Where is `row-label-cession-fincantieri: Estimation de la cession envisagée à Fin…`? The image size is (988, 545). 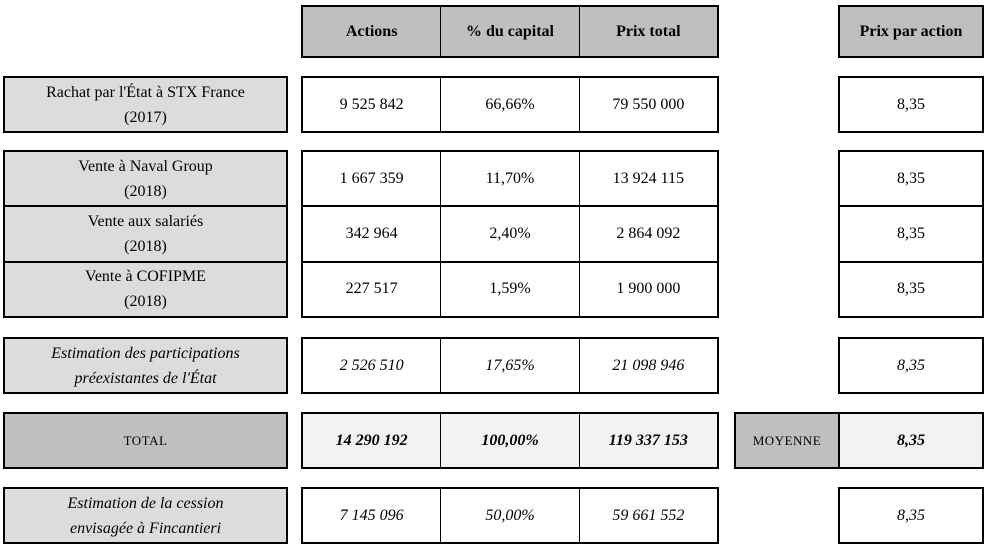
row-label-cession-fincantieri: Estimation de la cession envisagée à Fin… is located at coordinates (145, 515).